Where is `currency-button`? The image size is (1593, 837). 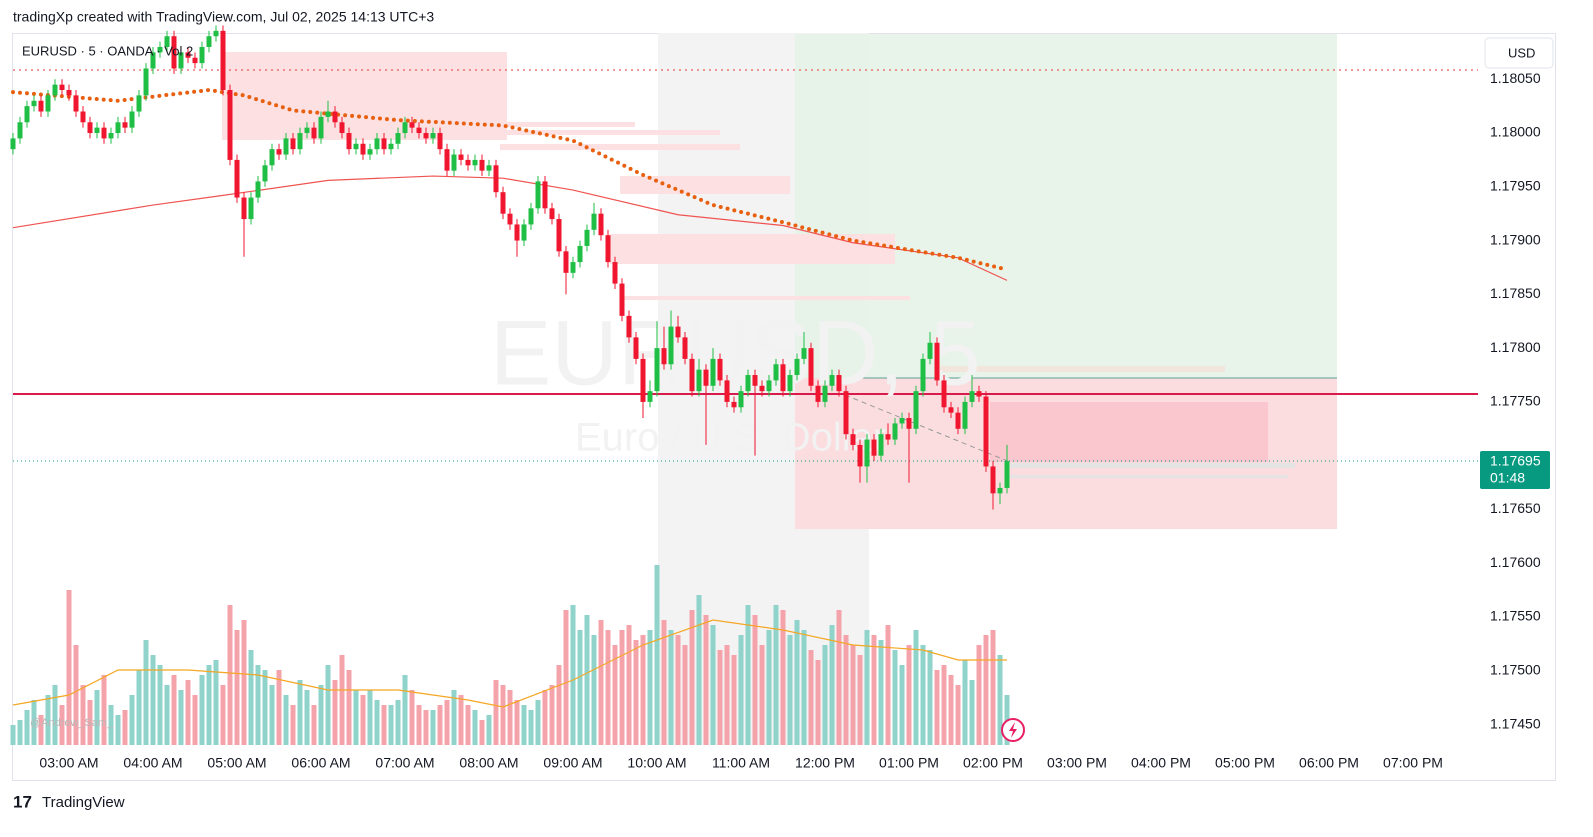 currency-button is located at coordinates (1519, 53).